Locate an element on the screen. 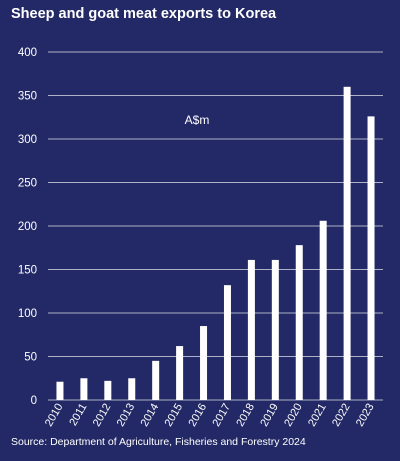 Image resolution: width=400 pixels, height=461 pixels. y-tick-label: 350 is located at coordinates (27, 97).